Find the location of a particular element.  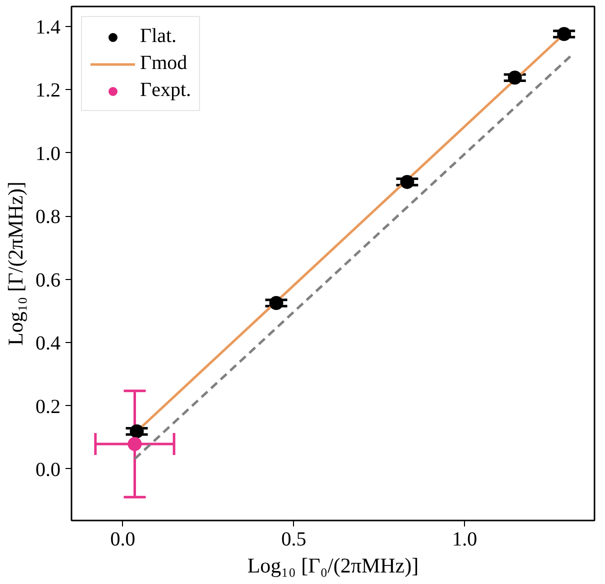

y-tick-label: 0.4 is located at coordinates (48, 343).